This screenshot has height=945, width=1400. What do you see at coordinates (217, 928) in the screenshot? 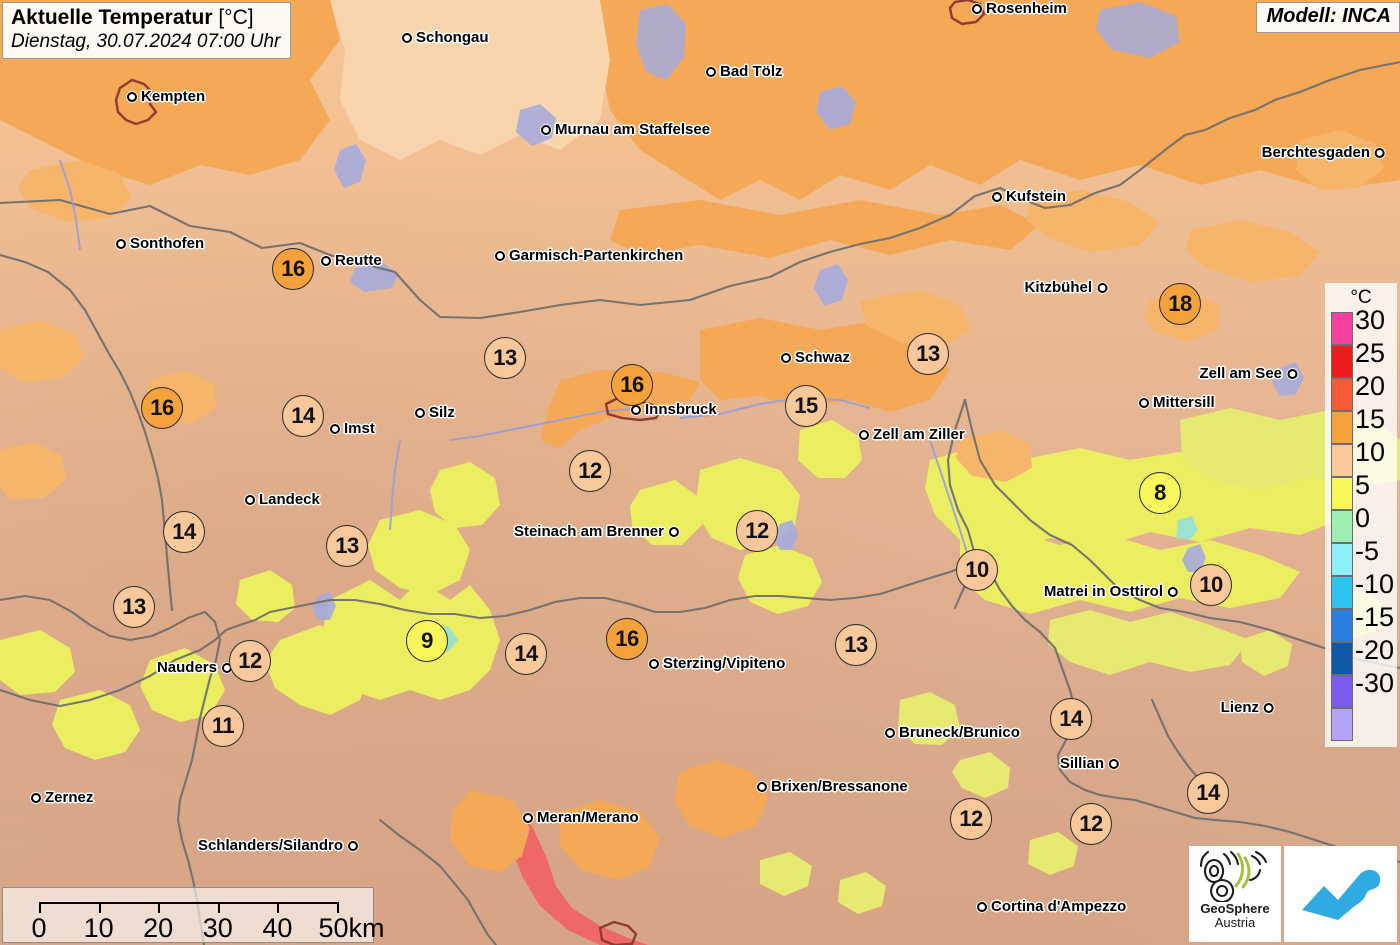
I see `scale-label: 30` at bounding box center [217, 928].